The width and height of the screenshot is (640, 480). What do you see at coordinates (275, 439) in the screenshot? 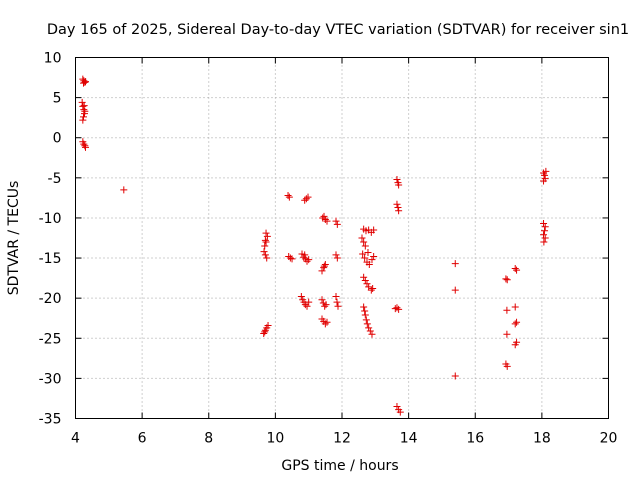
I see `x-tick-label: 10` at bounding box center [275, 439].